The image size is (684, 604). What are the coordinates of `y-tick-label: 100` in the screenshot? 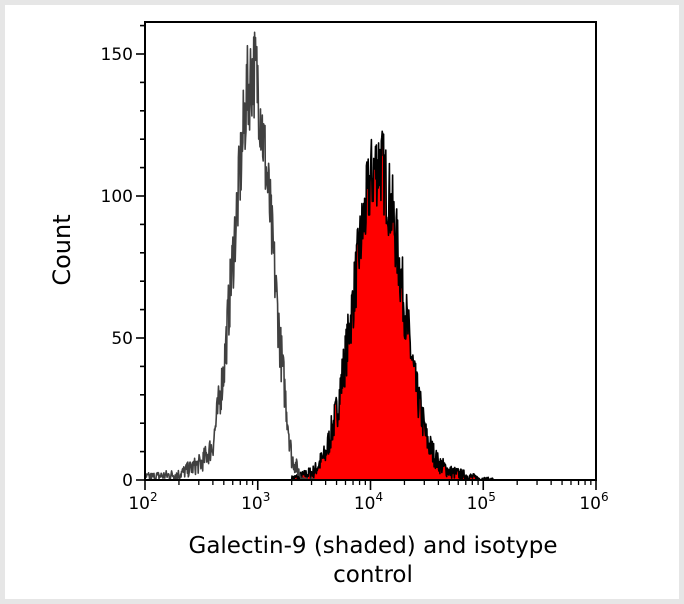 It's located at (117, 197).